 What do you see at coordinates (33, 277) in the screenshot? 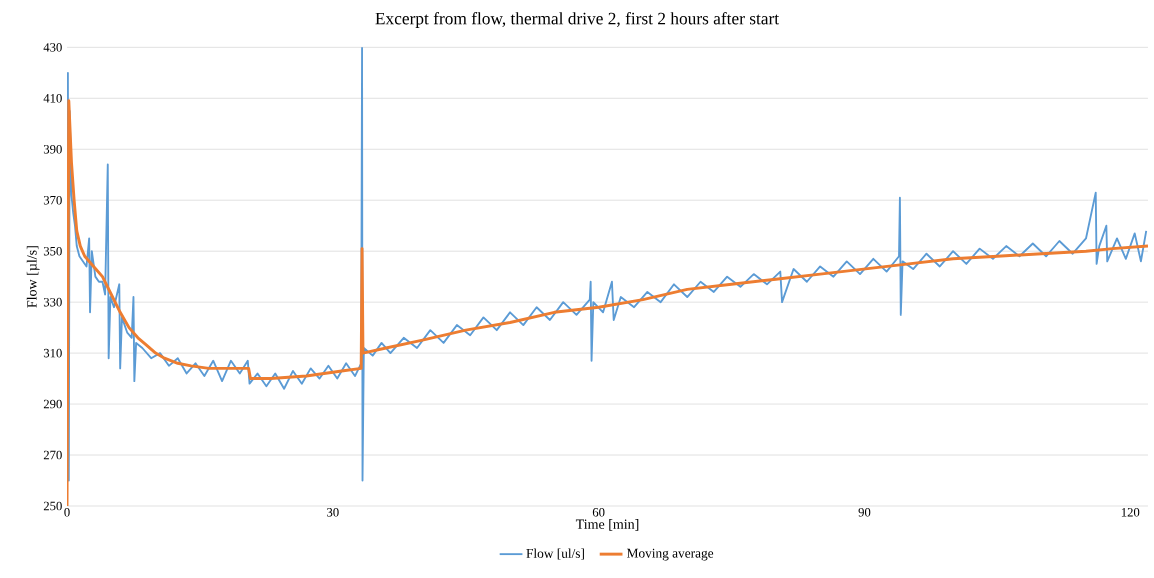
I see `y-axis-title: Flow [µl/s]` at bounding box center [33, 277].